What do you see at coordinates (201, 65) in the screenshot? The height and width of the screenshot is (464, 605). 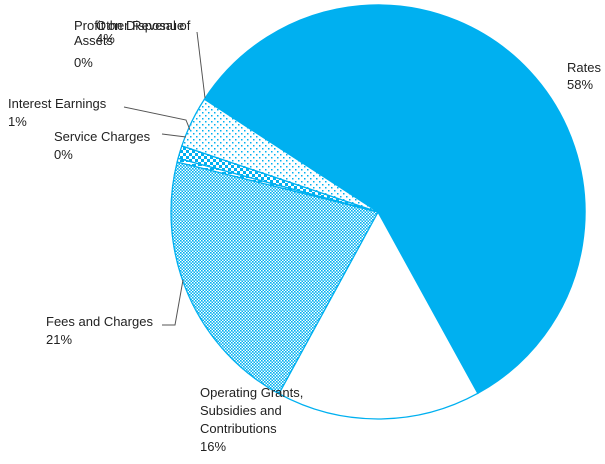 I see `leader-line-profit-on-disposal` at bounding box center [201, 65].